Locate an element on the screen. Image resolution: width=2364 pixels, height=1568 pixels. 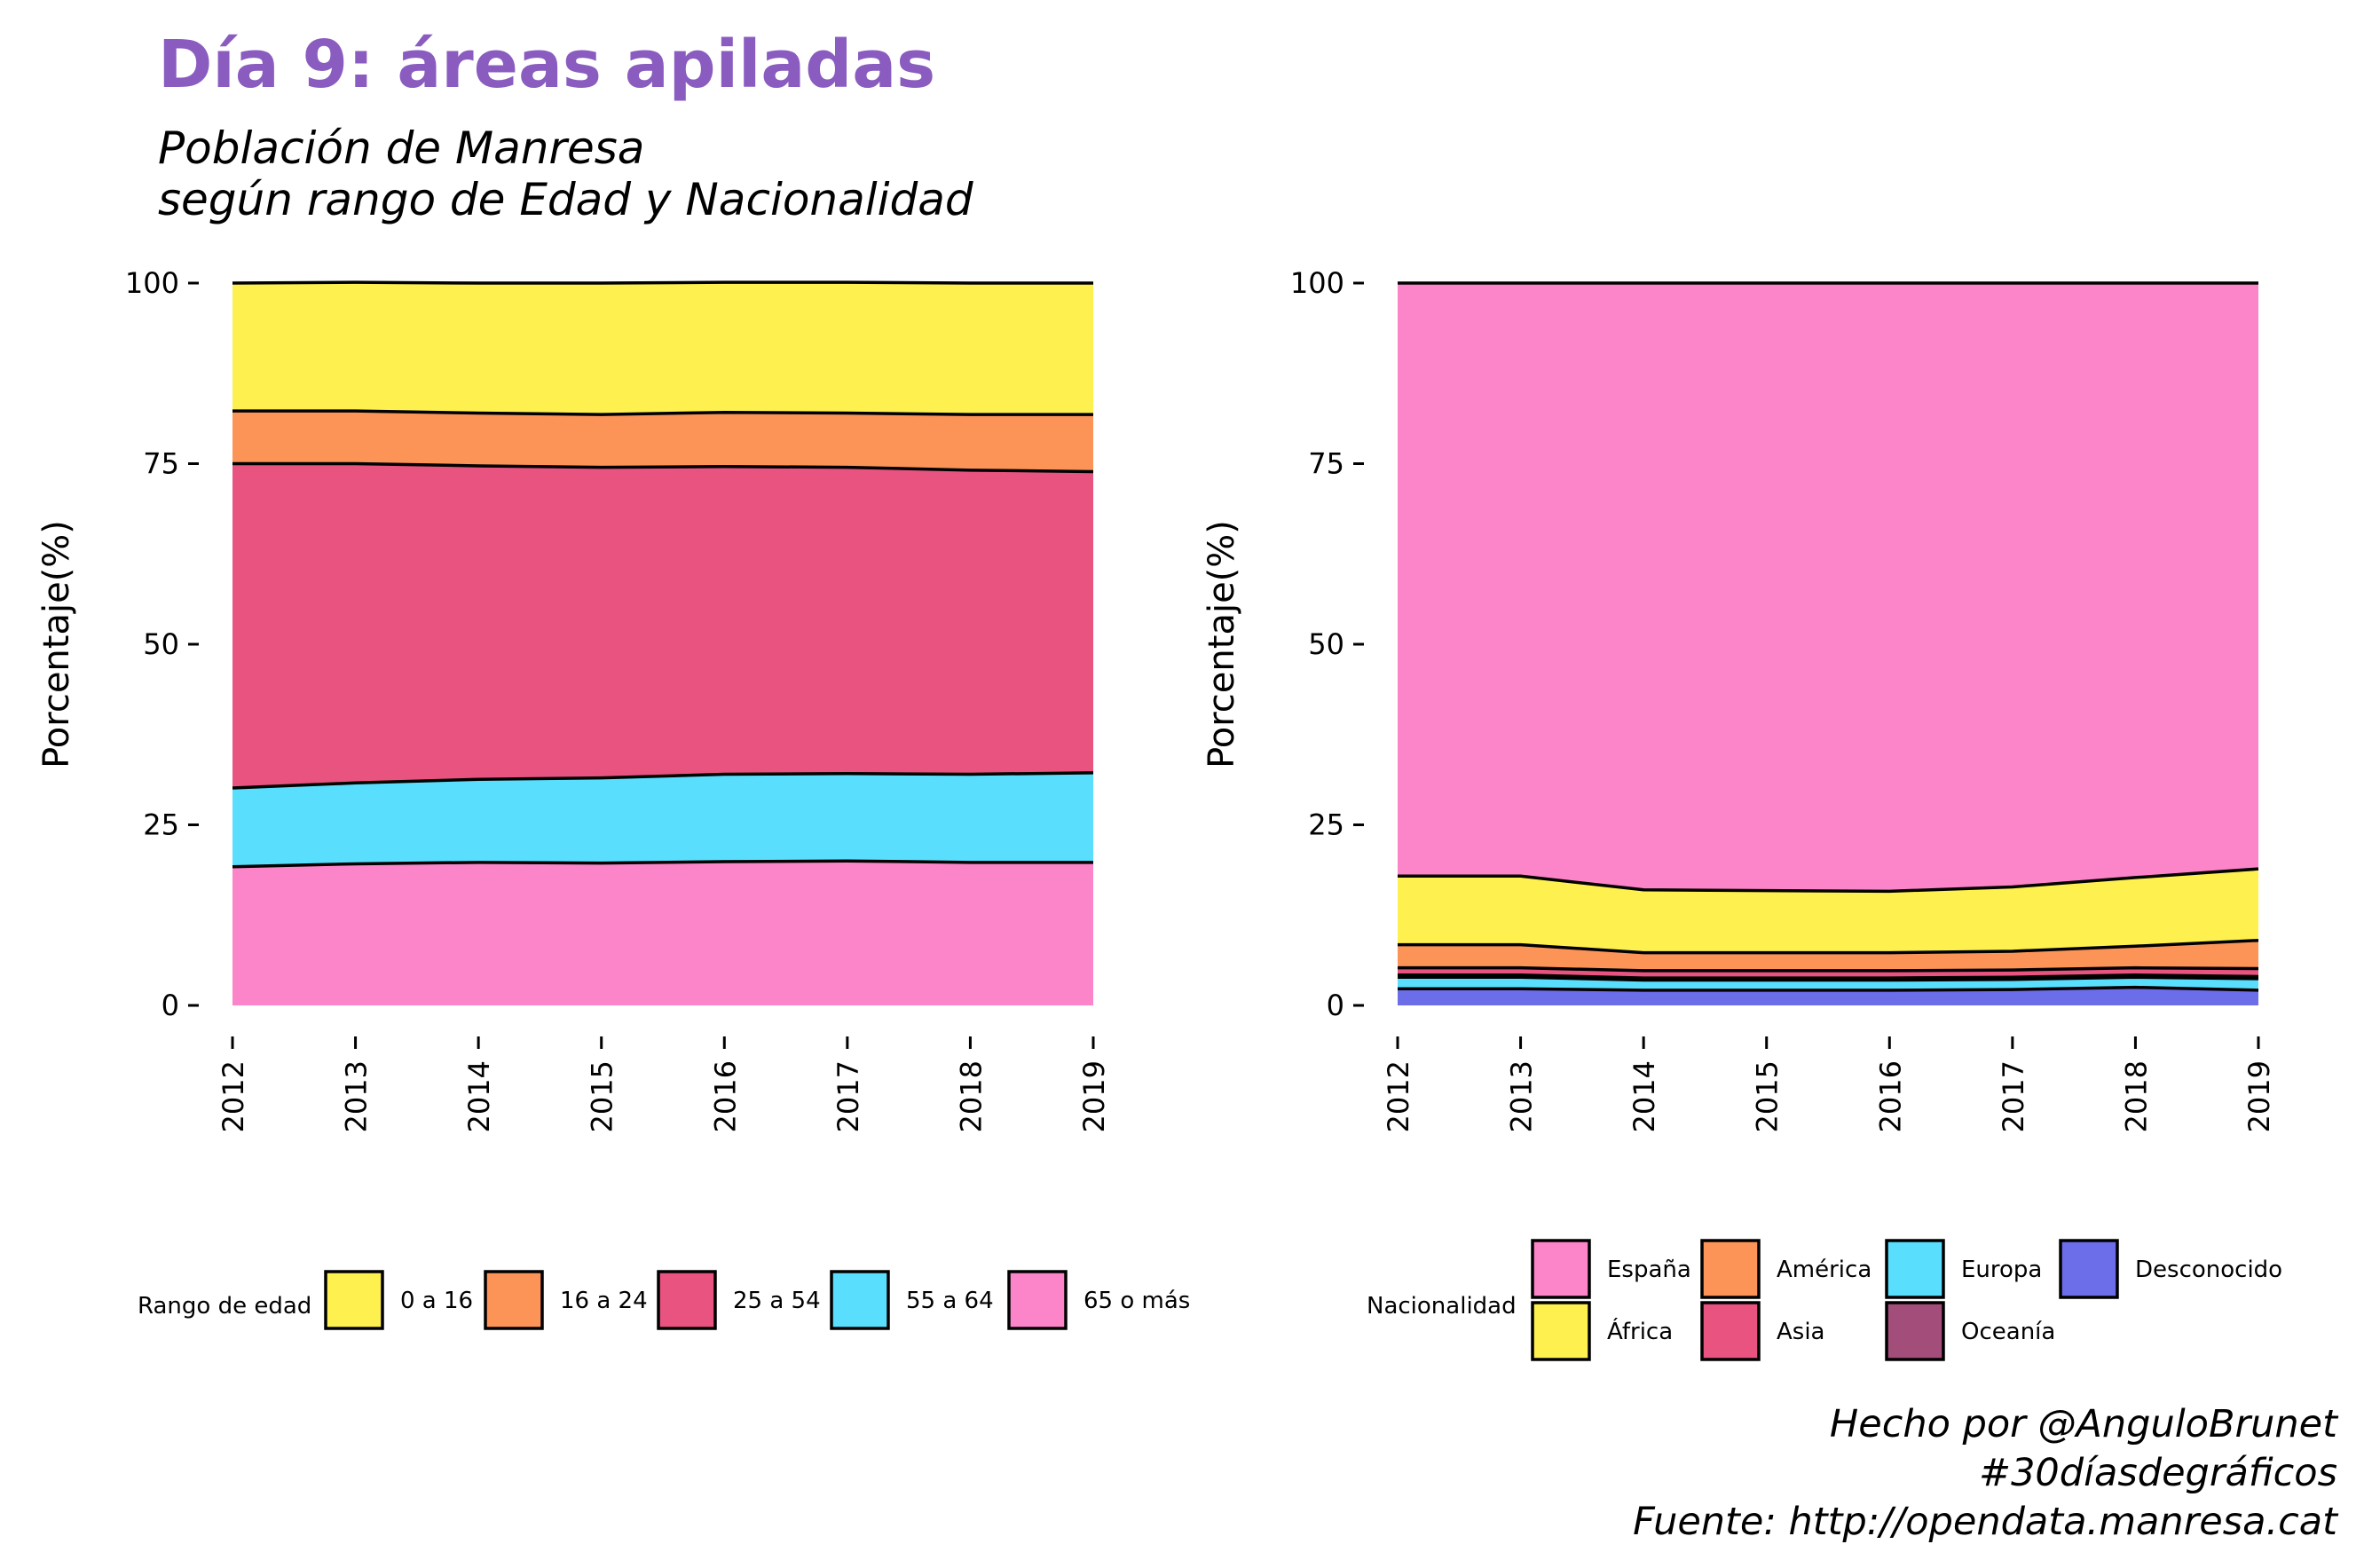
line-65 o más is located at coordinates (662, 864).